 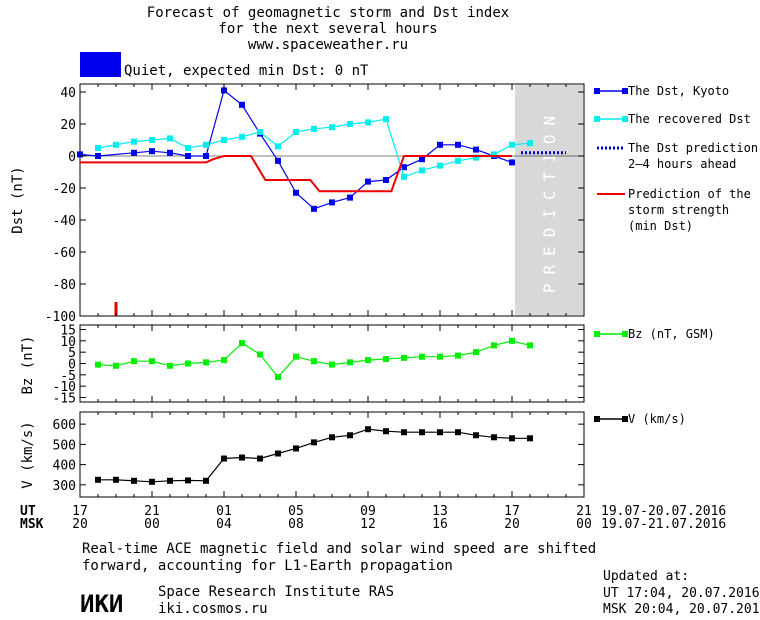 I want to click on institute-name: Space Research Institute RAS, so click(x=276, y=592).